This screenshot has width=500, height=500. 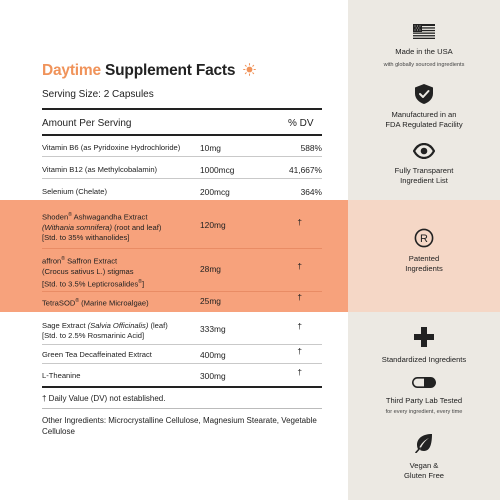 What do you see at coordinates (424, 359) in the screenshot?
I see `feature-title: Standardized Ingredients` at bounding box center [424, 359].